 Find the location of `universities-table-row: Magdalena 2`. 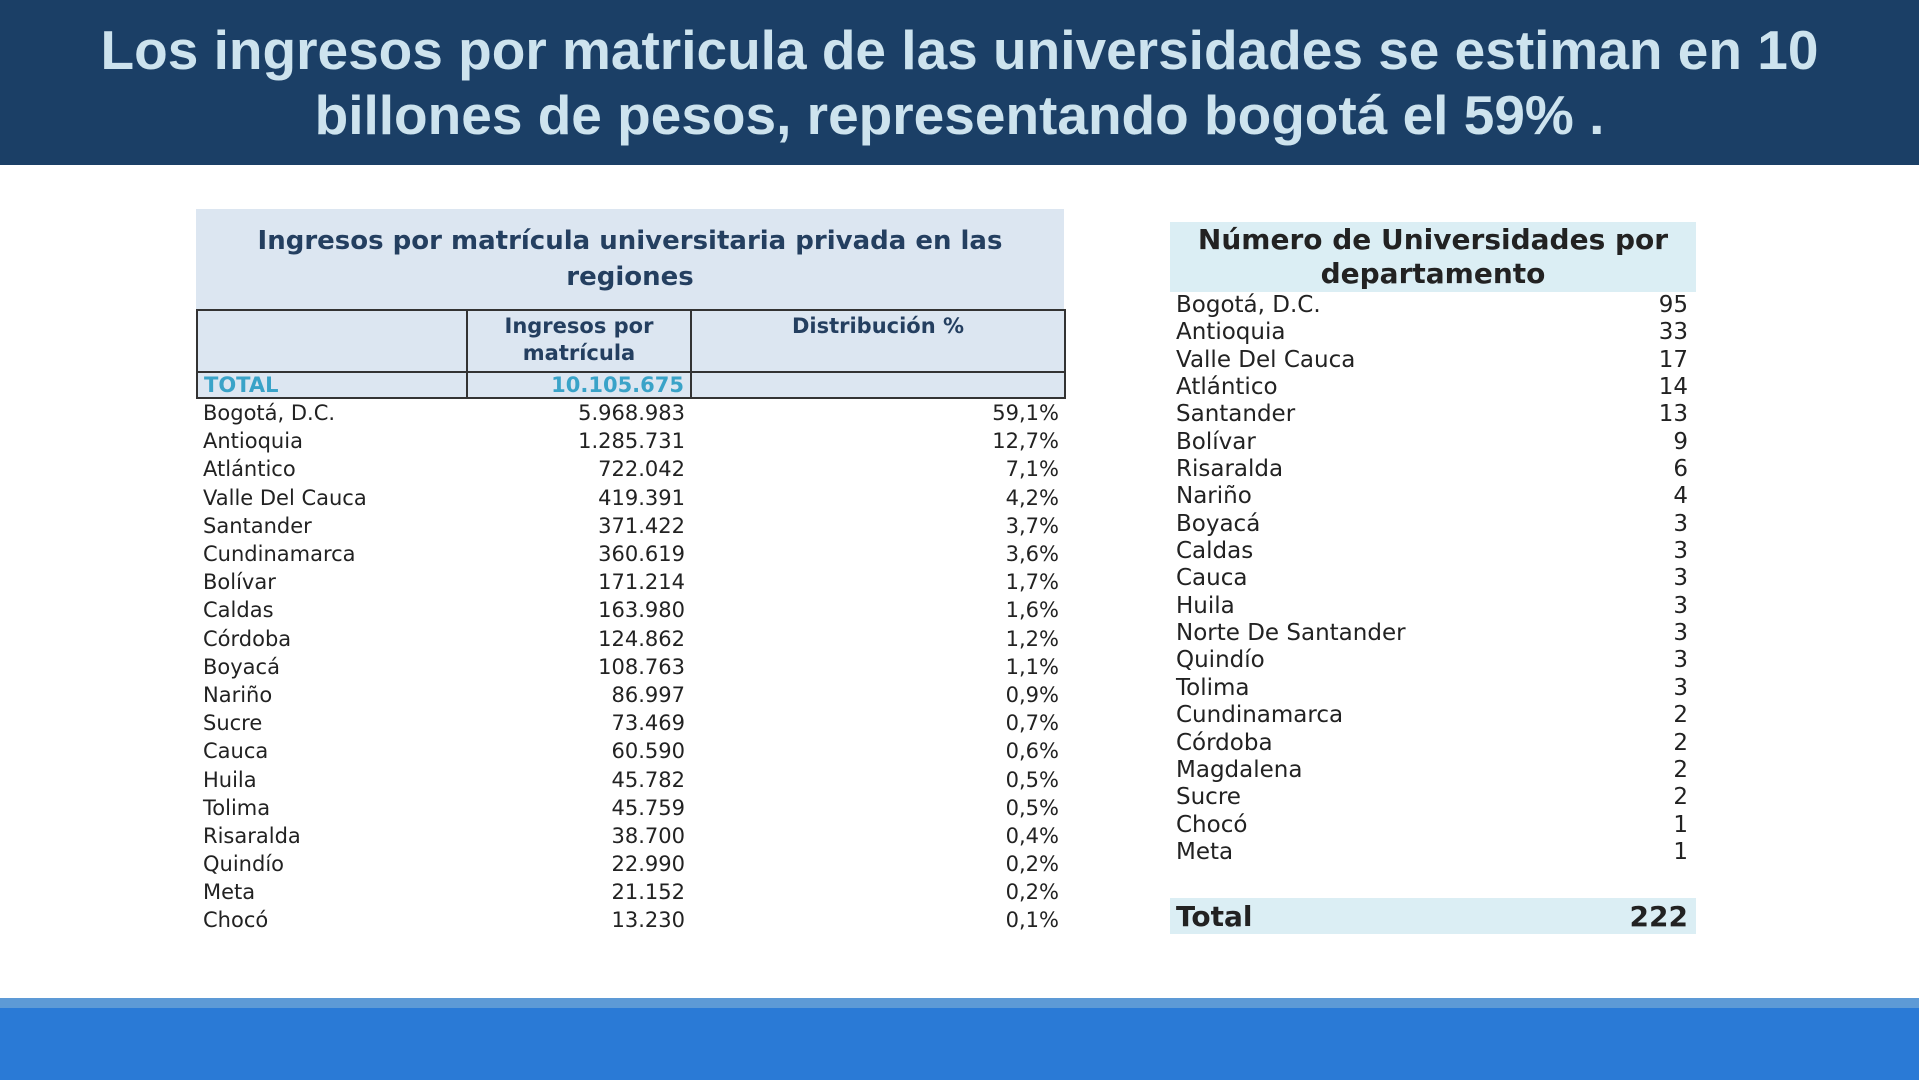

universities-table-row: Magdalena 2 is located at coordinates (1433, 770).